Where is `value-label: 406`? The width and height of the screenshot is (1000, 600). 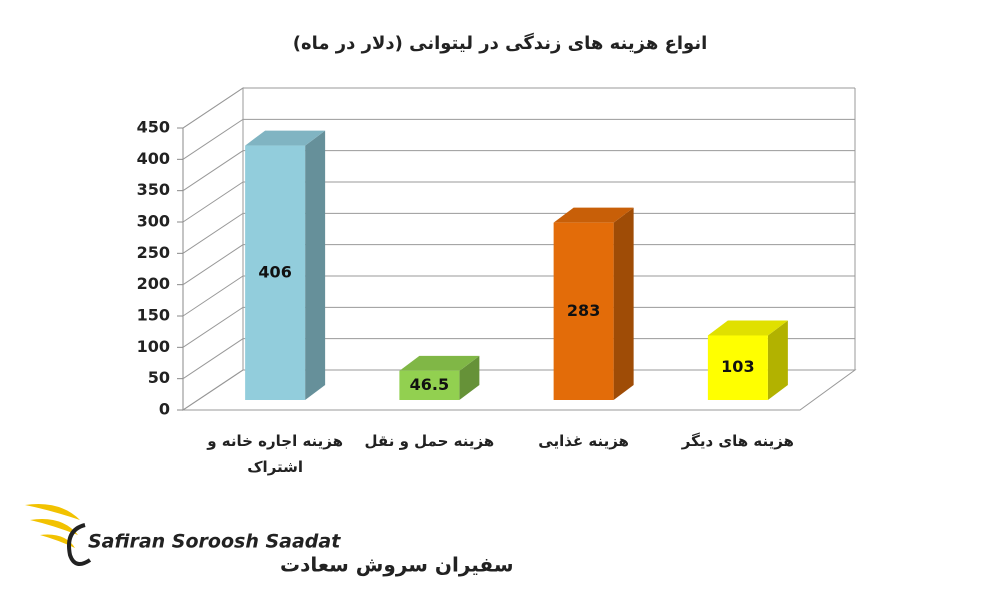
value-label: 406 is located at coordinates (274, 271).